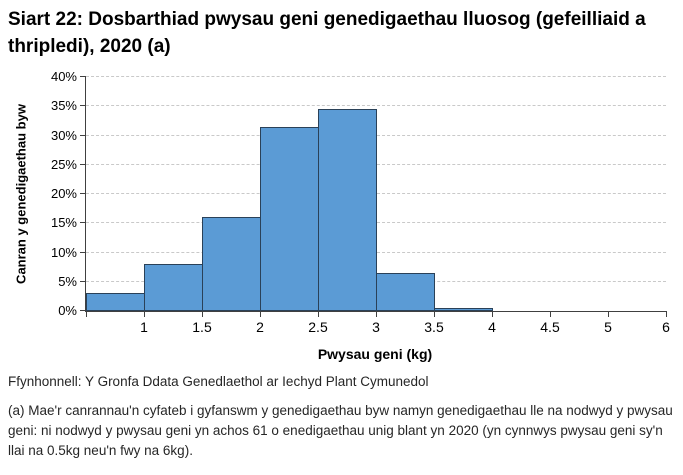  What do you see at coordinates (63, 193) in the screenshot?
I see `y-tick-label: 20%` at bounding box center [63, 193].